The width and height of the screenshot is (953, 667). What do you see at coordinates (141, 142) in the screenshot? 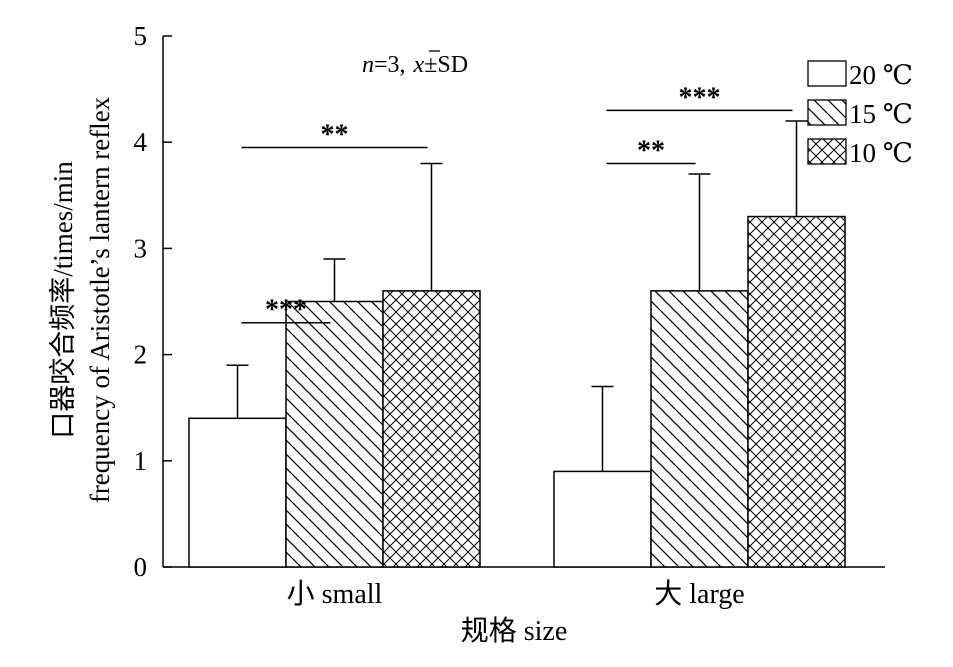
I see `y-tick-label: 4` at bounding box center [141, 142].